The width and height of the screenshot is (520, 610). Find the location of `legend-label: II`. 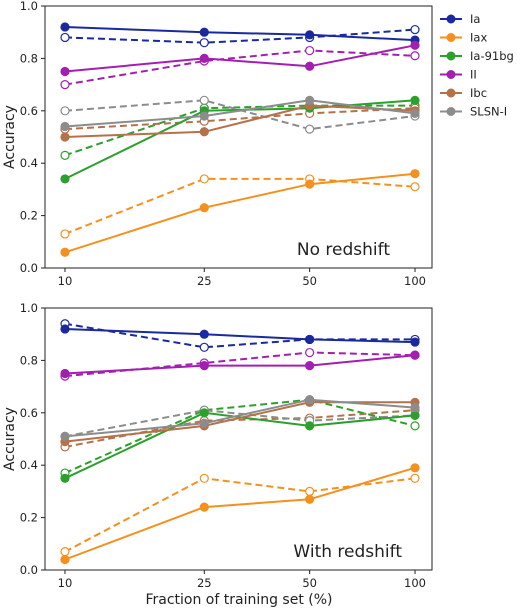

legend-label: II is located at coordinates (473, 75).